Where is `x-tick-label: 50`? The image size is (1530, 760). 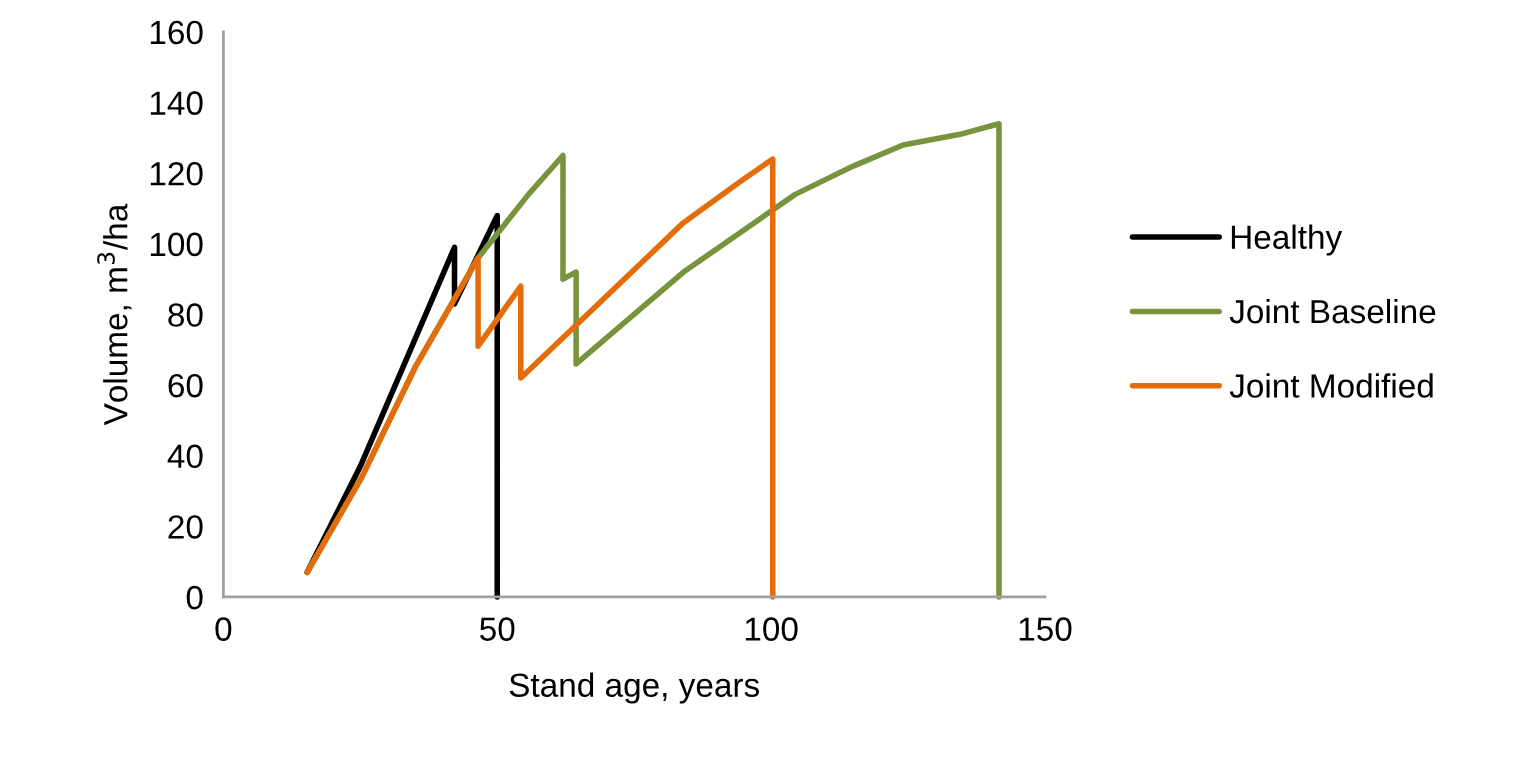 x-tick-label: 50 is located at coordinates (497, 629).